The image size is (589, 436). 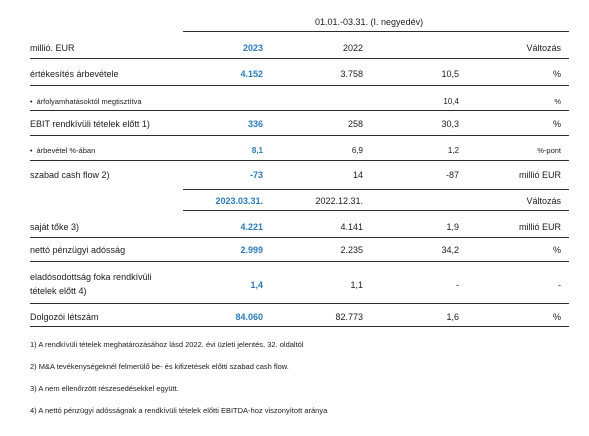 I want to click on value-current: -73, so click(x=256, y=175).